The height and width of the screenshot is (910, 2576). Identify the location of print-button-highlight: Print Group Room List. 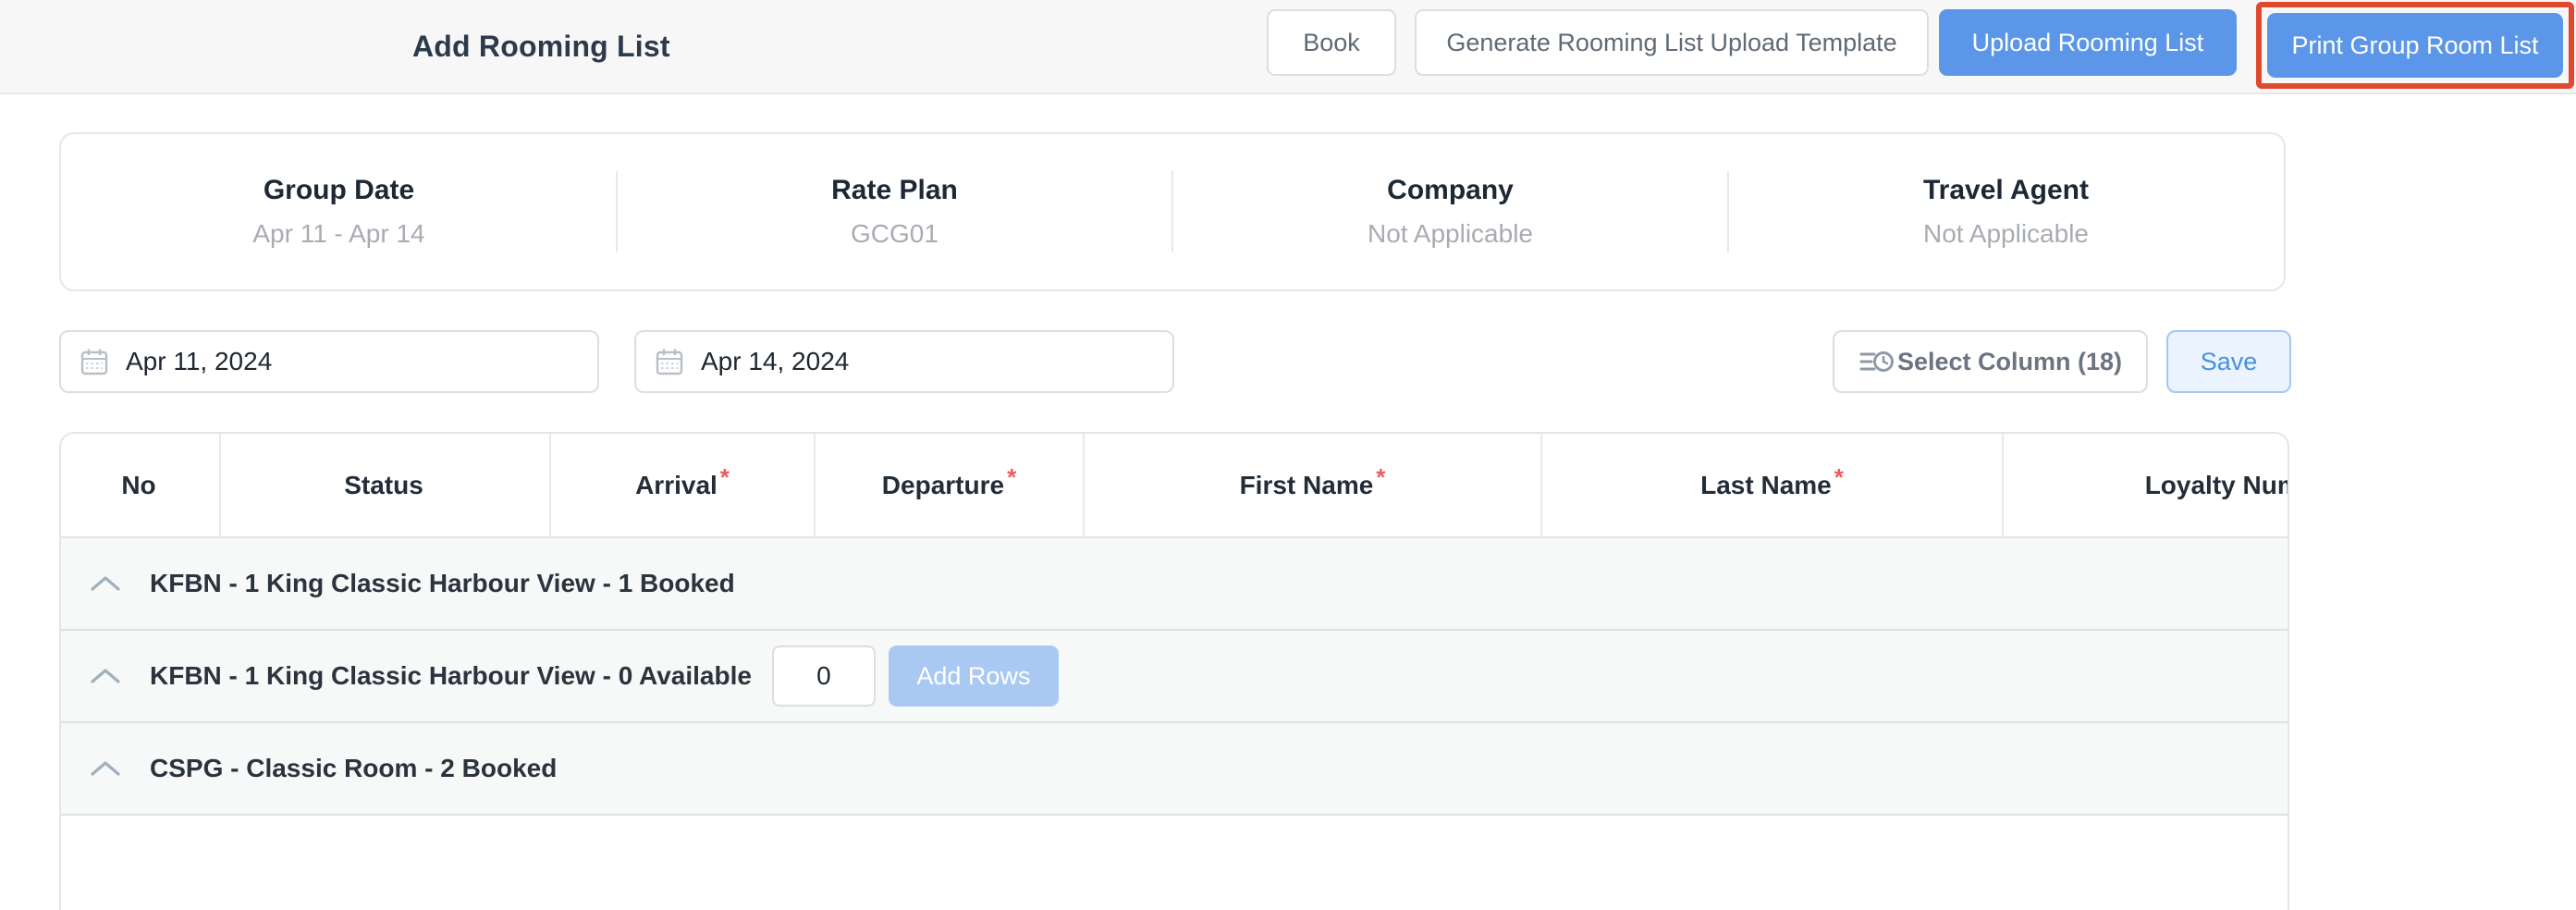
(2415, 45).